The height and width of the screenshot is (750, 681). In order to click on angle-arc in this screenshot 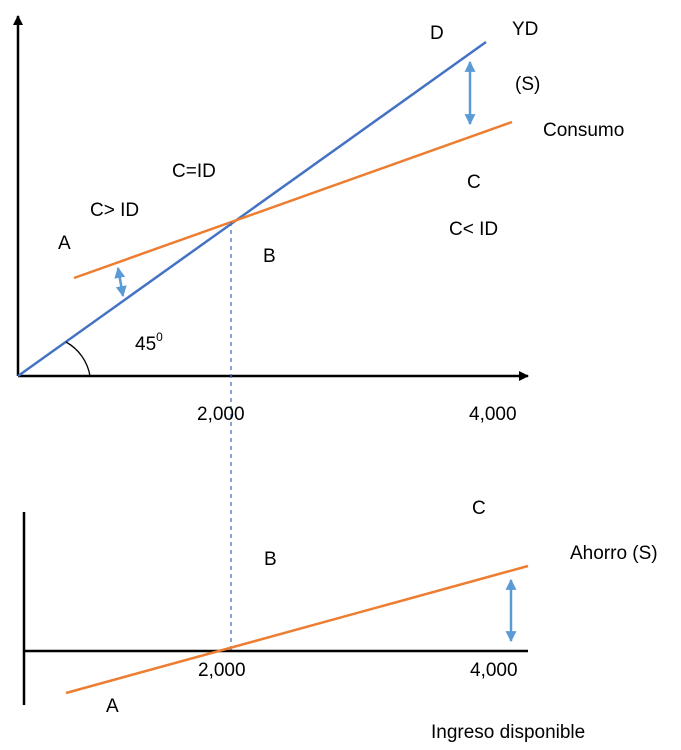, I will do `click(78, 359)`.